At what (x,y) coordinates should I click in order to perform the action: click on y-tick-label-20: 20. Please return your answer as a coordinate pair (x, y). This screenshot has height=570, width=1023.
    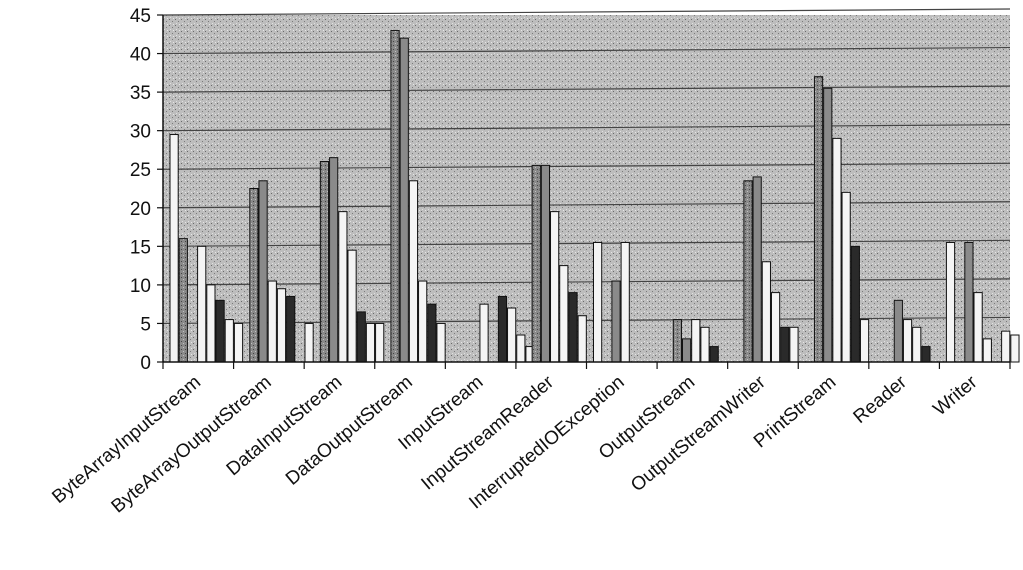
    Looking at the image, I should click on (140, 209).